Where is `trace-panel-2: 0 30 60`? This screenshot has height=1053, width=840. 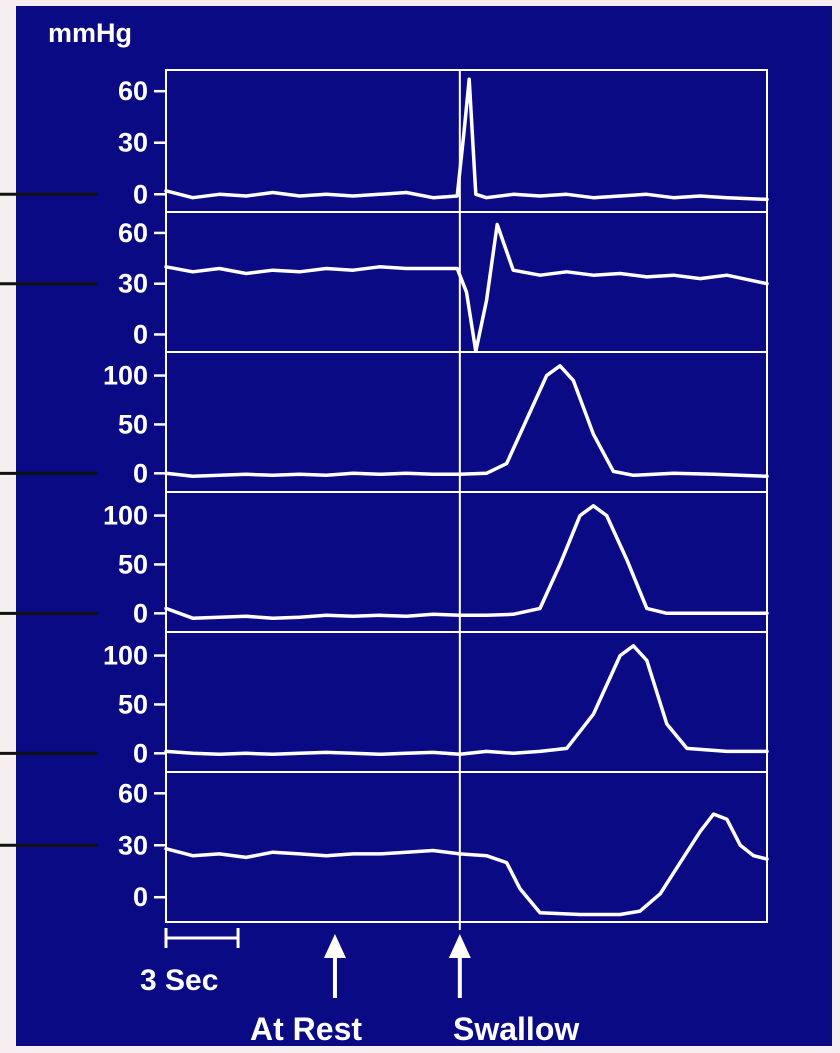 trace-panel-2: 0 30 60 is located at coordinates (384, 282).